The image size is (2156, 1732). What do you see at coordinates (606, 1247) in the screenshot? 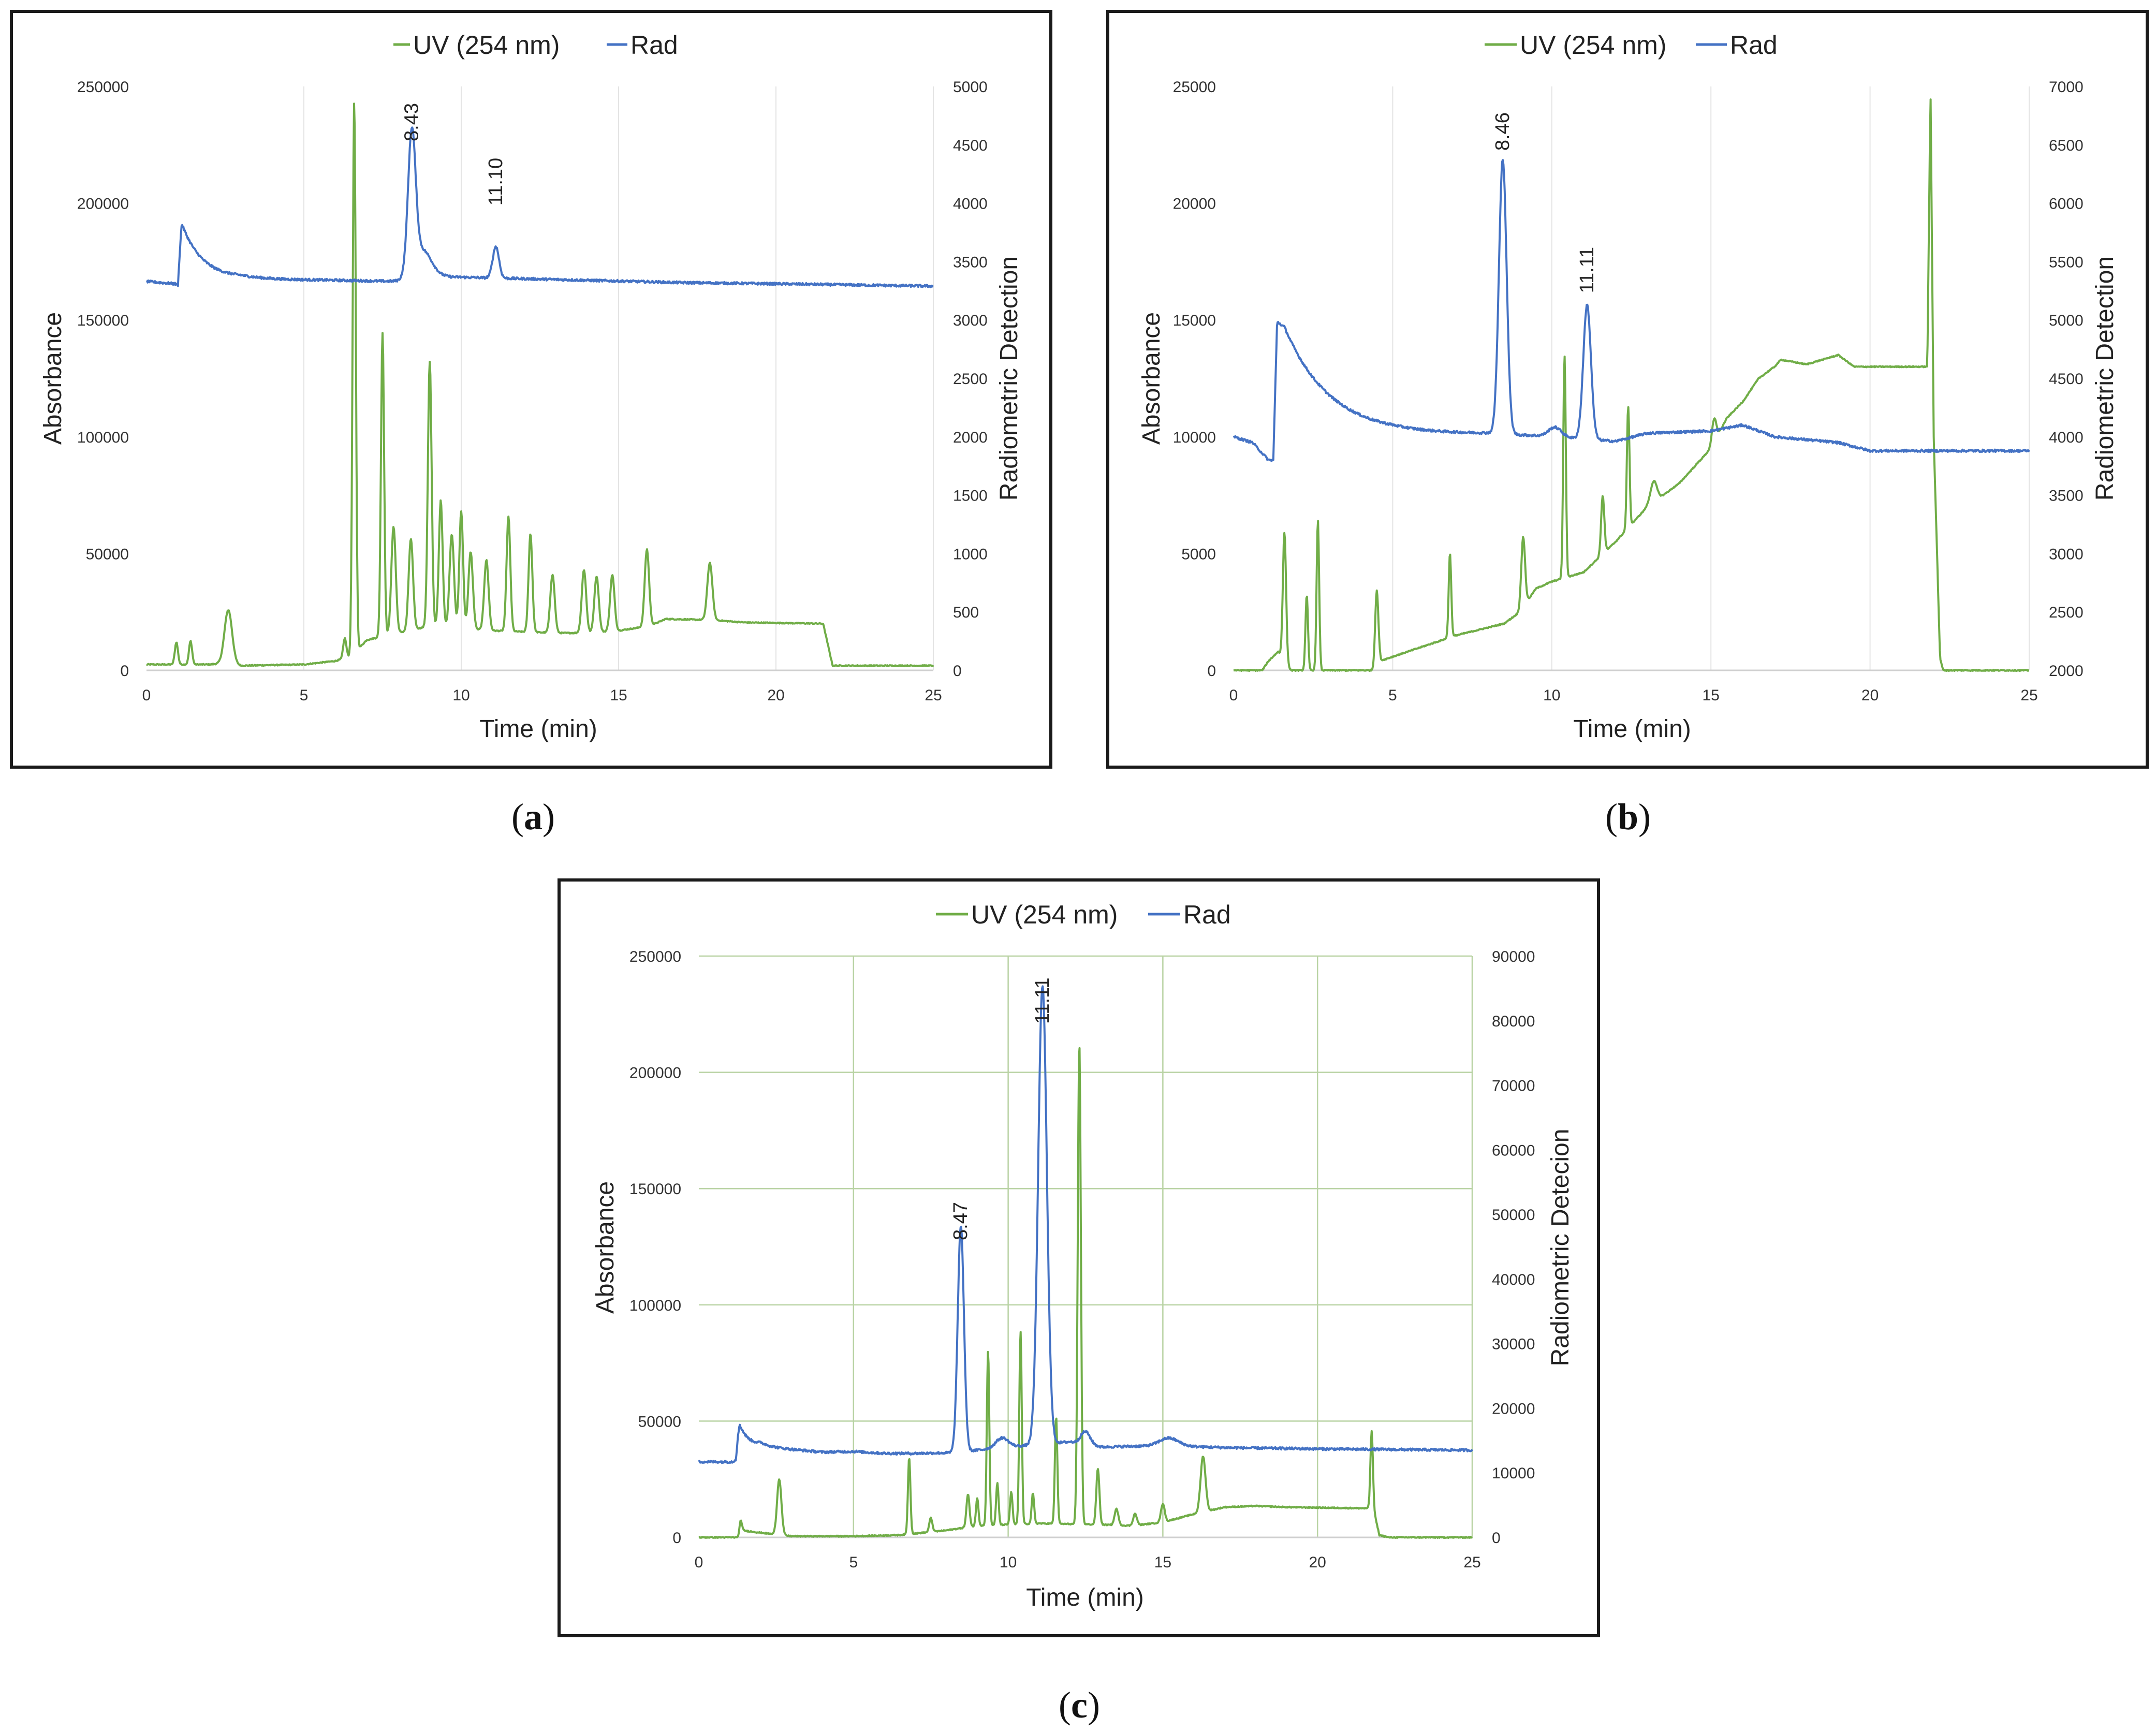
I see `panel-c-y-axis-title-left: Absorbance` at bounding box center [606, 1247].